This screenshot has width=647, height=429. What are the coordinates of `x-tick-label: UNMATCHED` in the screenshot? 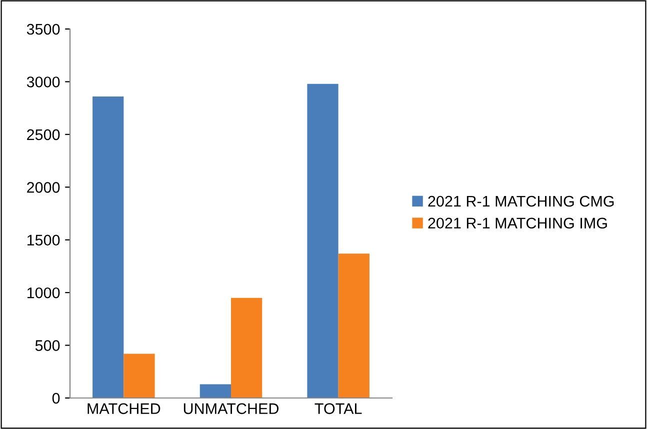 It's located at (231, 408).